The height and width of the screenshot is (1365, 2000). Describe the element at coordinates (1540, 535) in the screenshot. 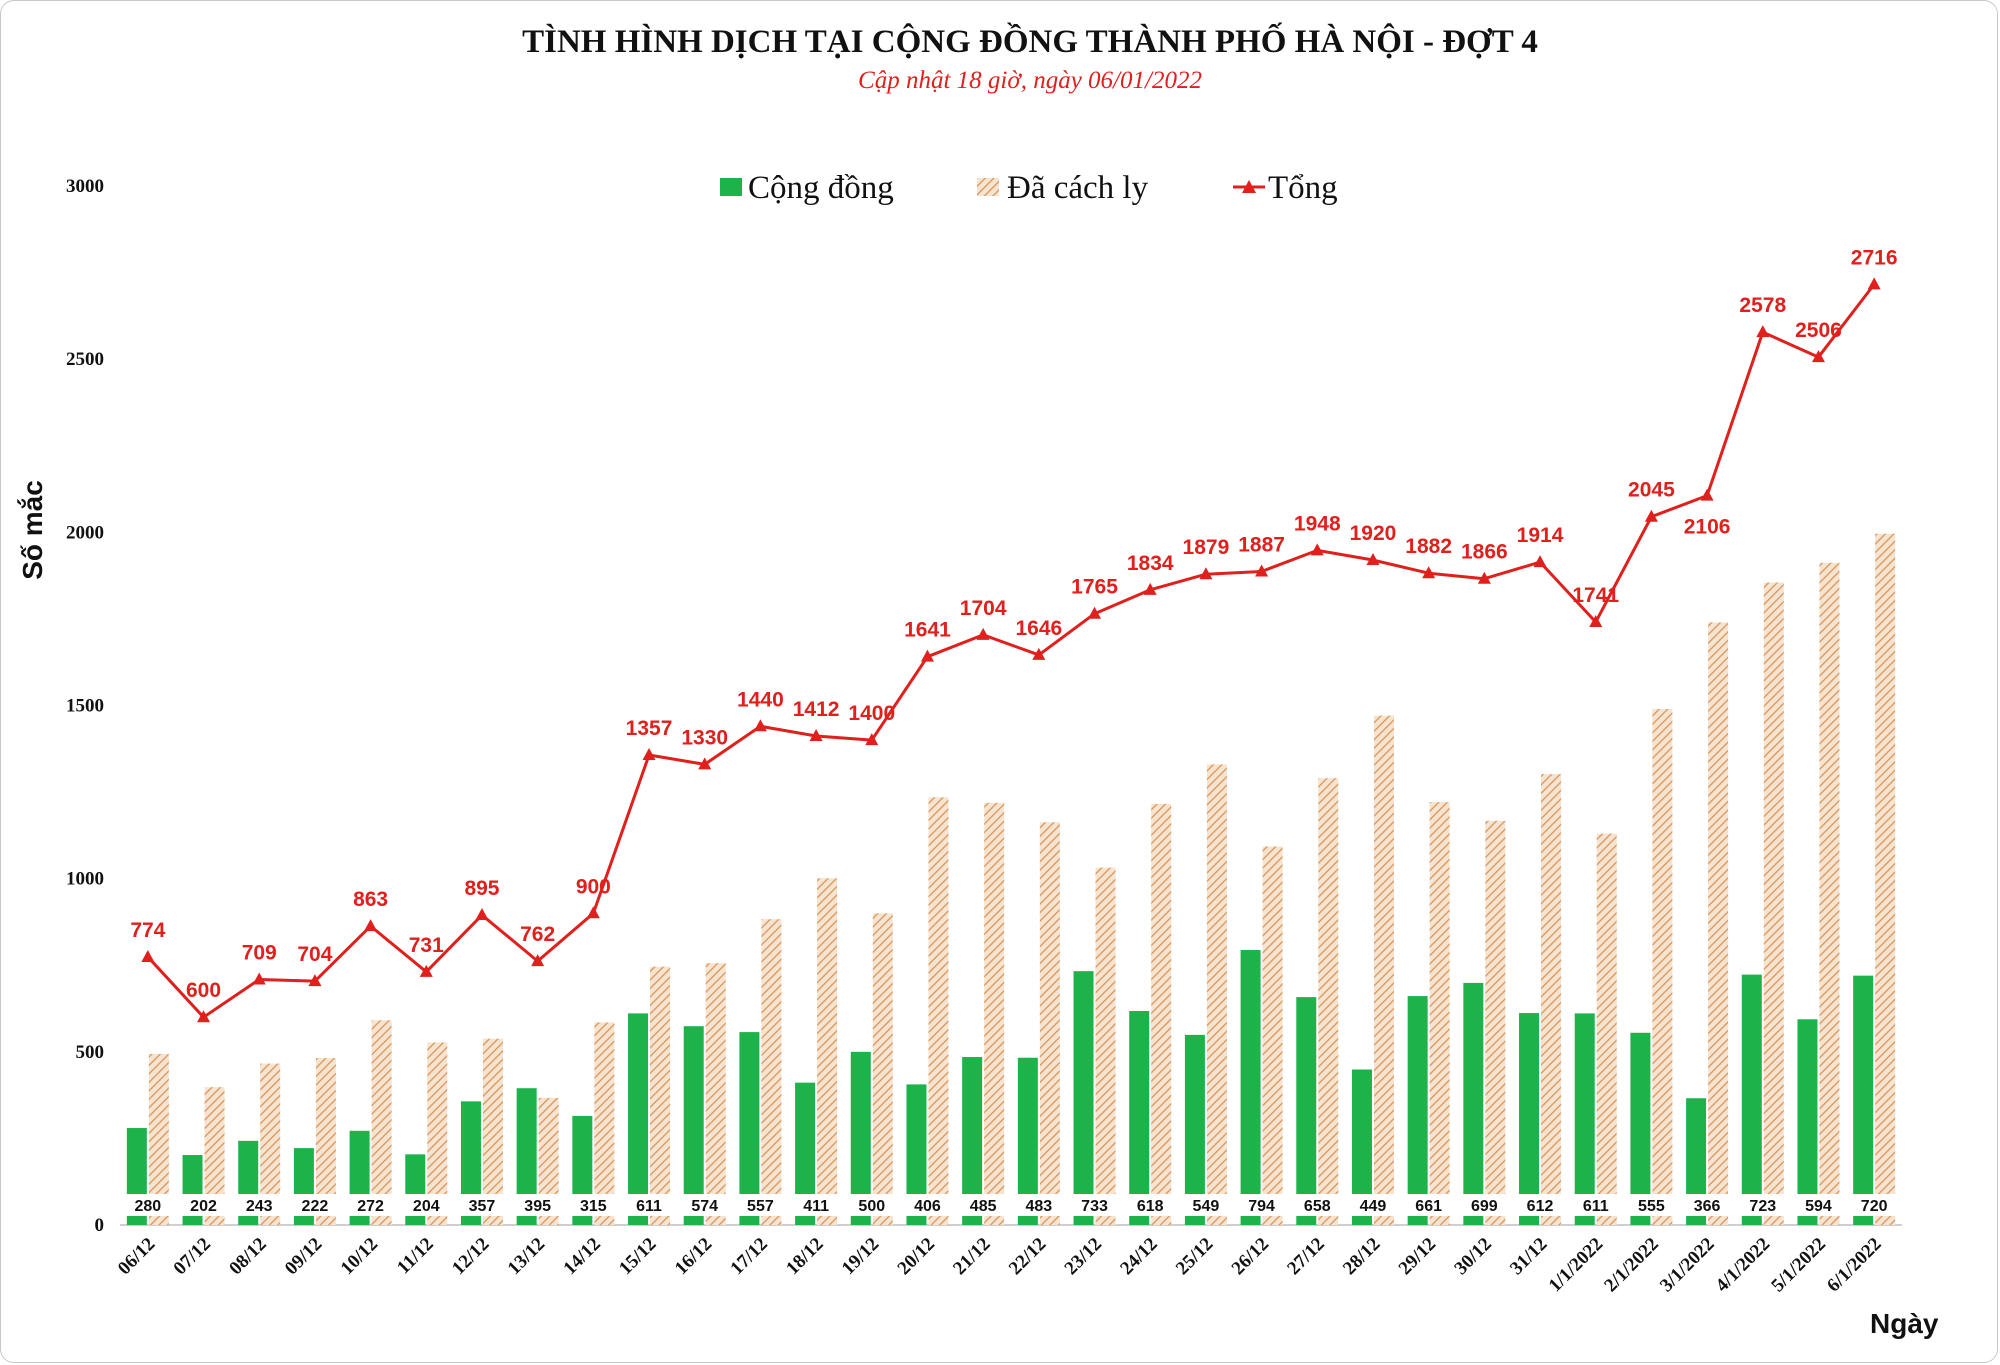

I see `total-value-label: 1914` at that location.